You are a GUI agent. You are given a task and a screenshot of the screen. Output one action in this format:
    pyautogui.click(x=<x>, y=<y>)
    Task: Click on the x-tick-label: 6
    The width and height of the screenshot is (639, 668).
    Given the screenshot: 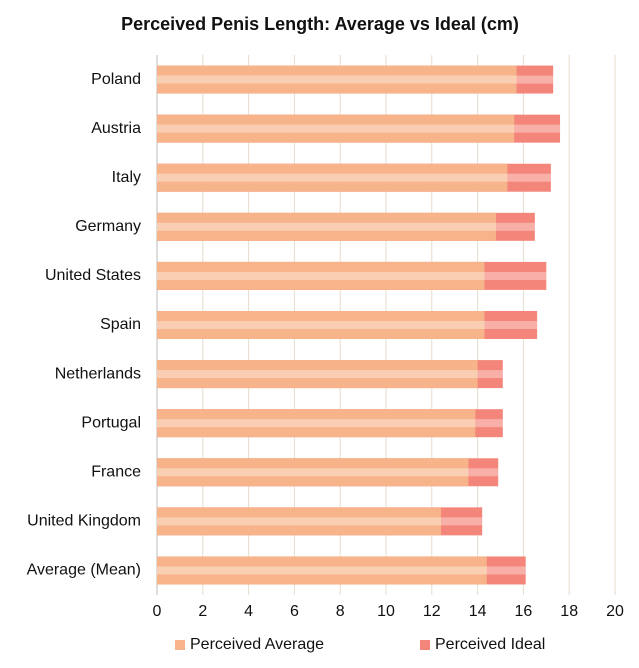 What is the action you would take?
    pyautogui.click(x=294, y=611)
    